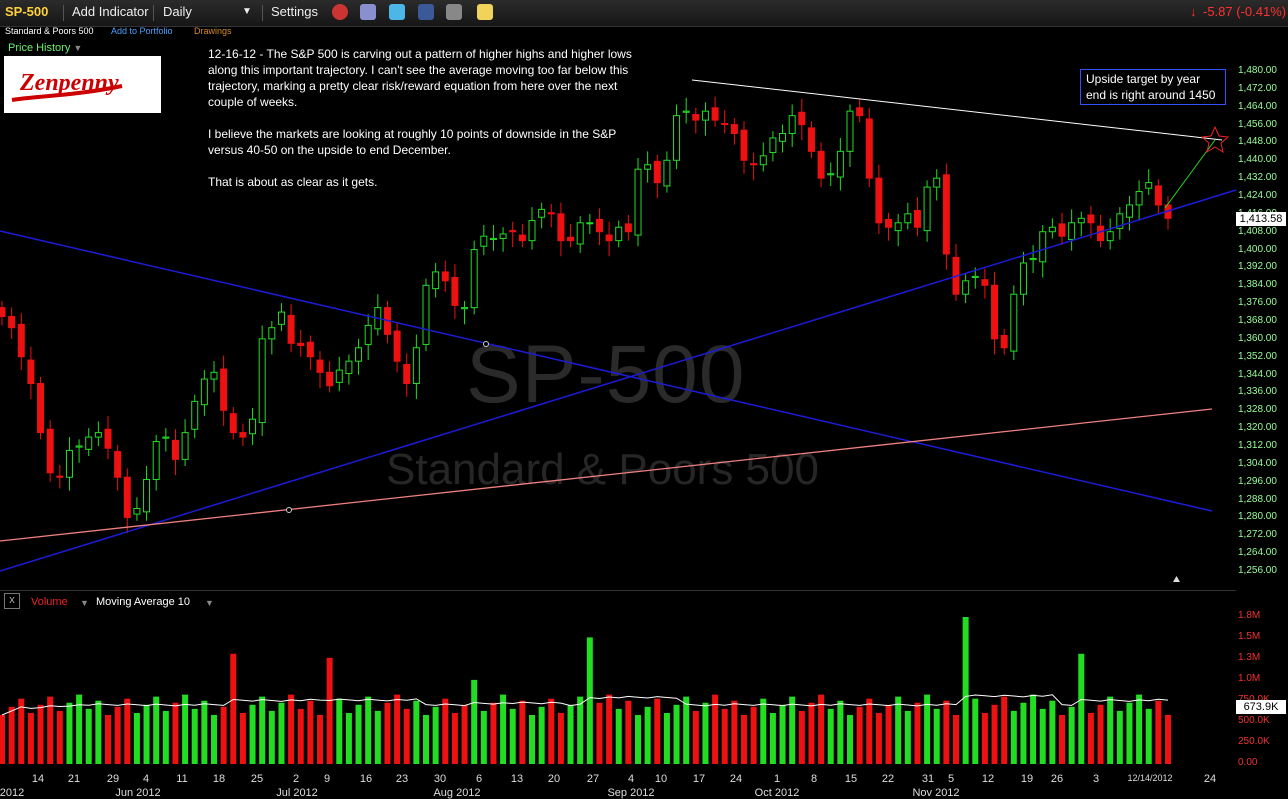  I want to click on date-tick-label: 3, so click(1096, 779).